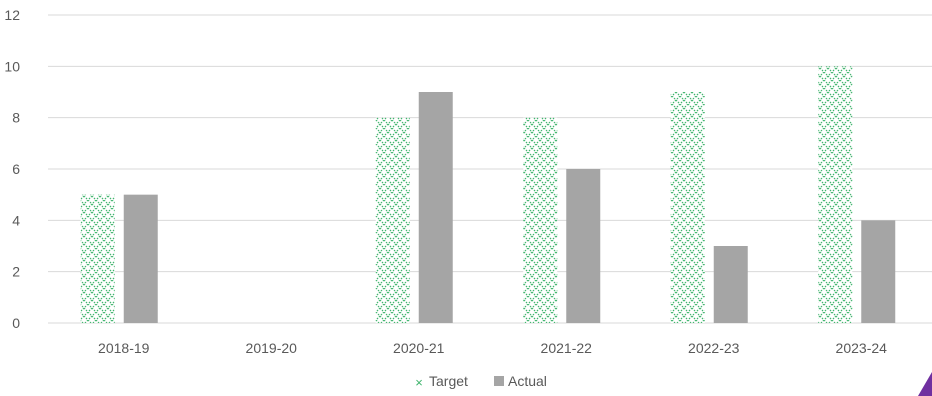  Describe the element at coordinates (16, 323) in the screenshot. I see `y-tick-label: 0` at that location.